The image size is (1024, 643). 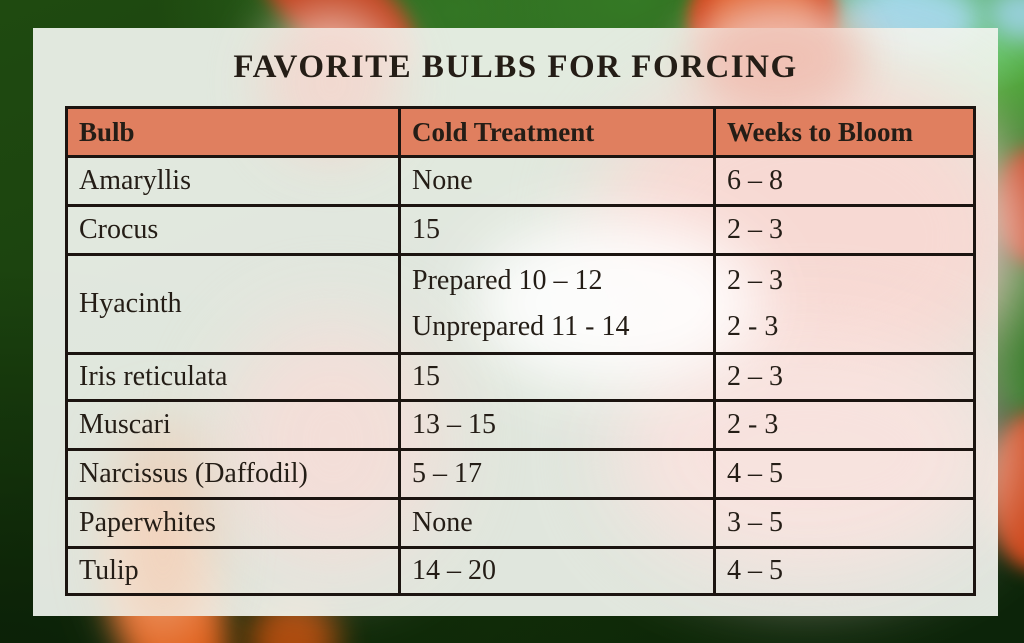 I want to click on cell-bulb: Narcissus (Daffodil), so click(x=233, y=474).